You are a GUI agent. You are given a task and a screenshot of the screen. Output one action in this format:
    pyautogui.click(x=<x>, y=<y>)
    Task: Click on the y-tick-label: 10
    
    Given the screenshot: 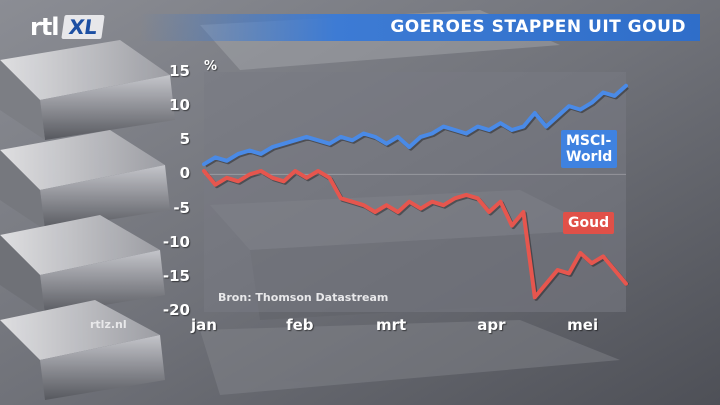 What is the action you would take?
    pyautogui.click(x=179, y=105)
    